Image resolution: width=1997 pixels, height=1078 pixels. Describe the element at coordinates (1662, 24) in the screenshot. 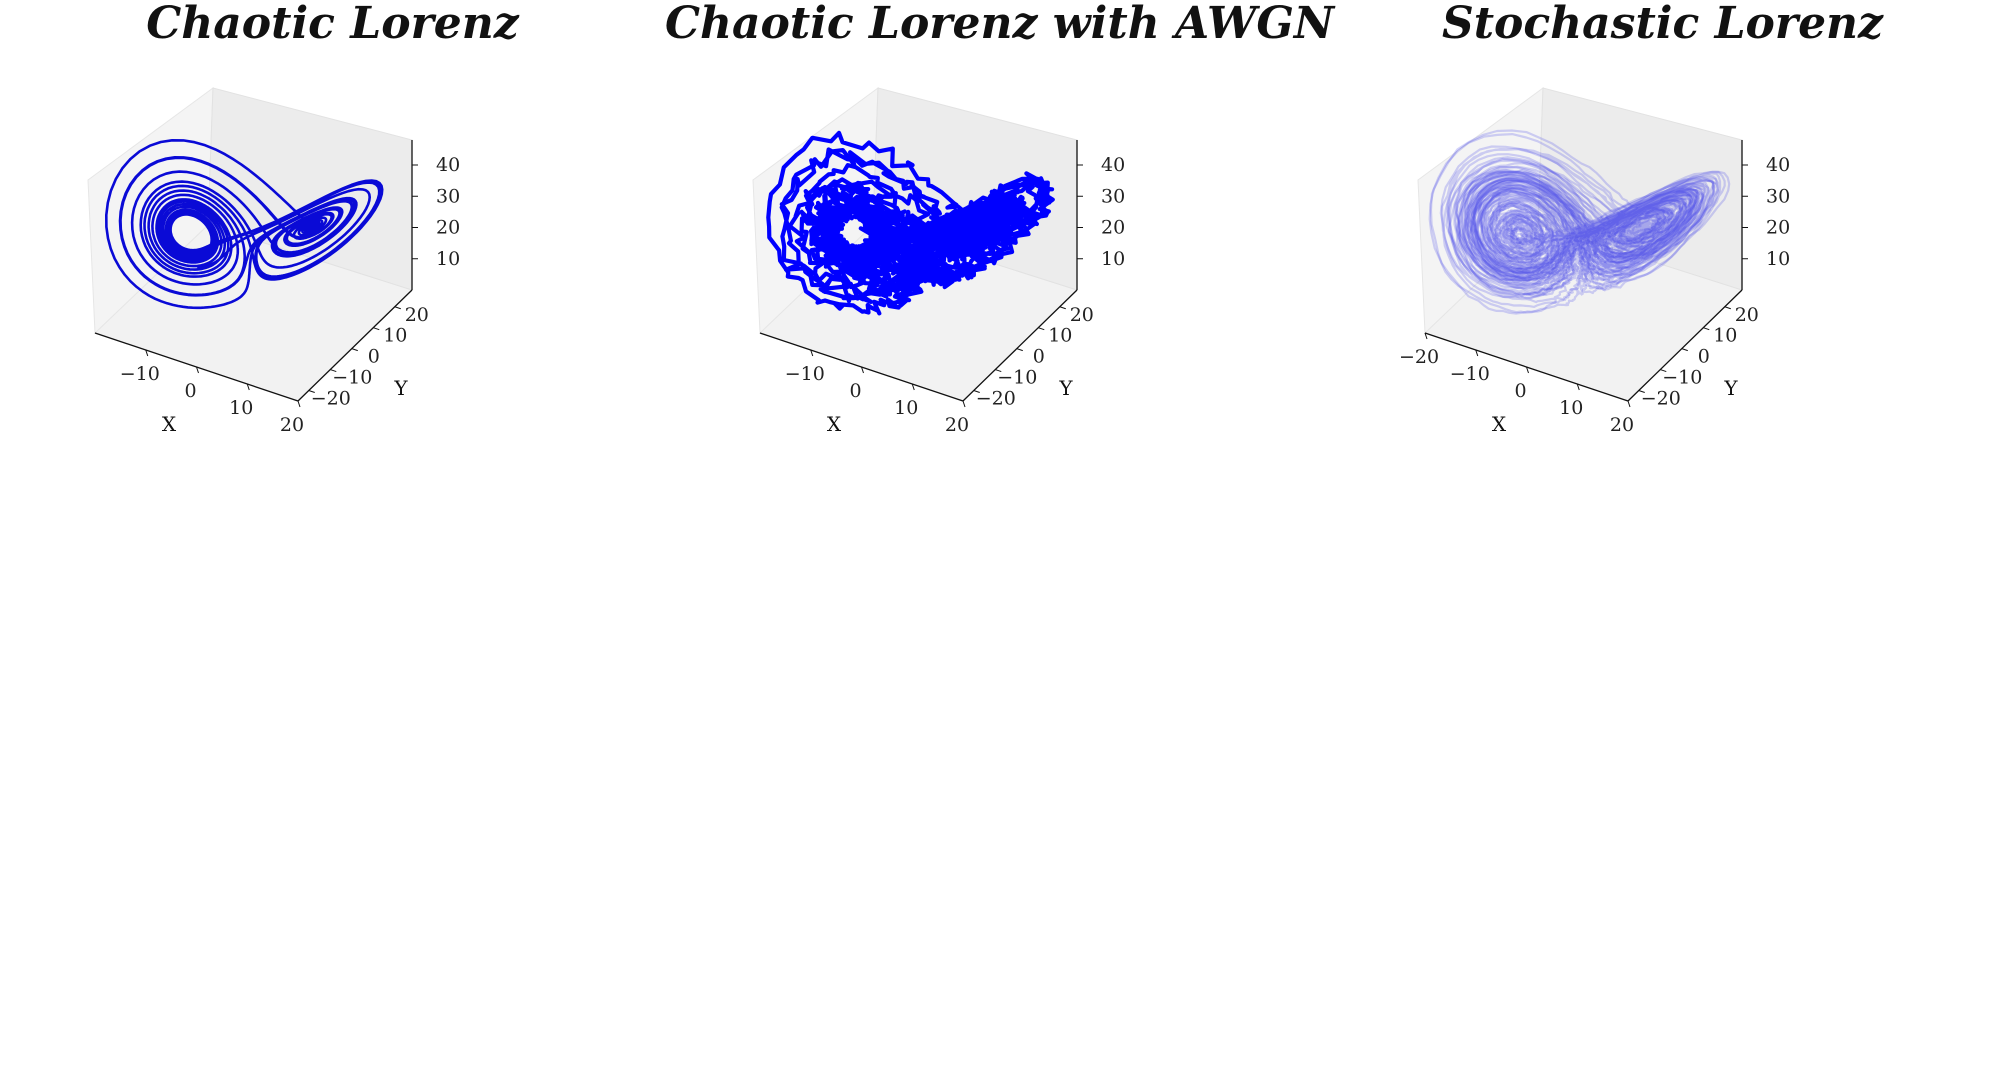

I see `chart-title: Stochastic Lorenz` at that location.